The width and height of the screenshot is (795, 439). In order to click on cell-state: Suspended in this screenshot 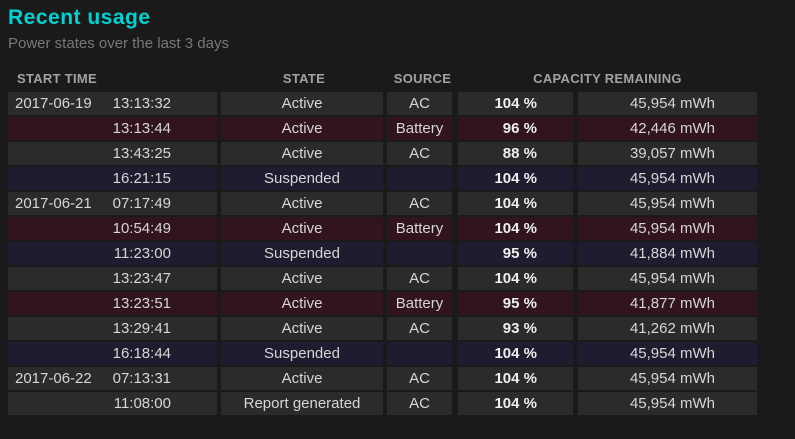, I will do `click(302, 178)`.